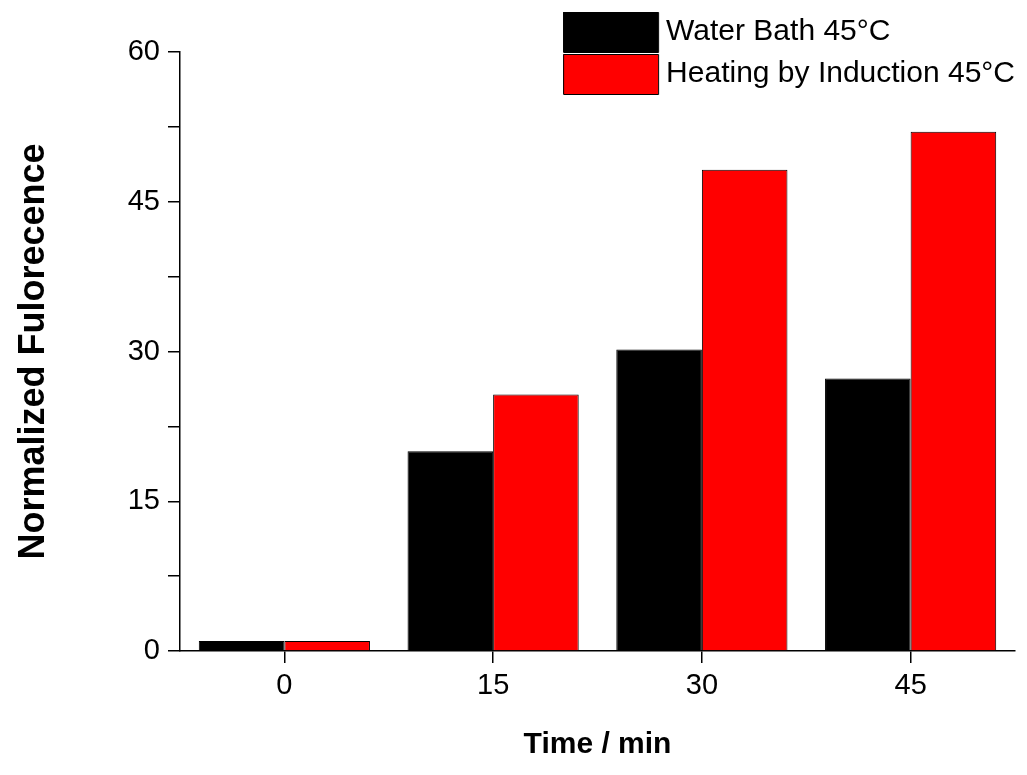 Image resolution: width=1027 pixels, height=775 pixels. Describe the element at coordinates (151, 649) in the screenshot. I see `y-tick-label: 0` at that location.